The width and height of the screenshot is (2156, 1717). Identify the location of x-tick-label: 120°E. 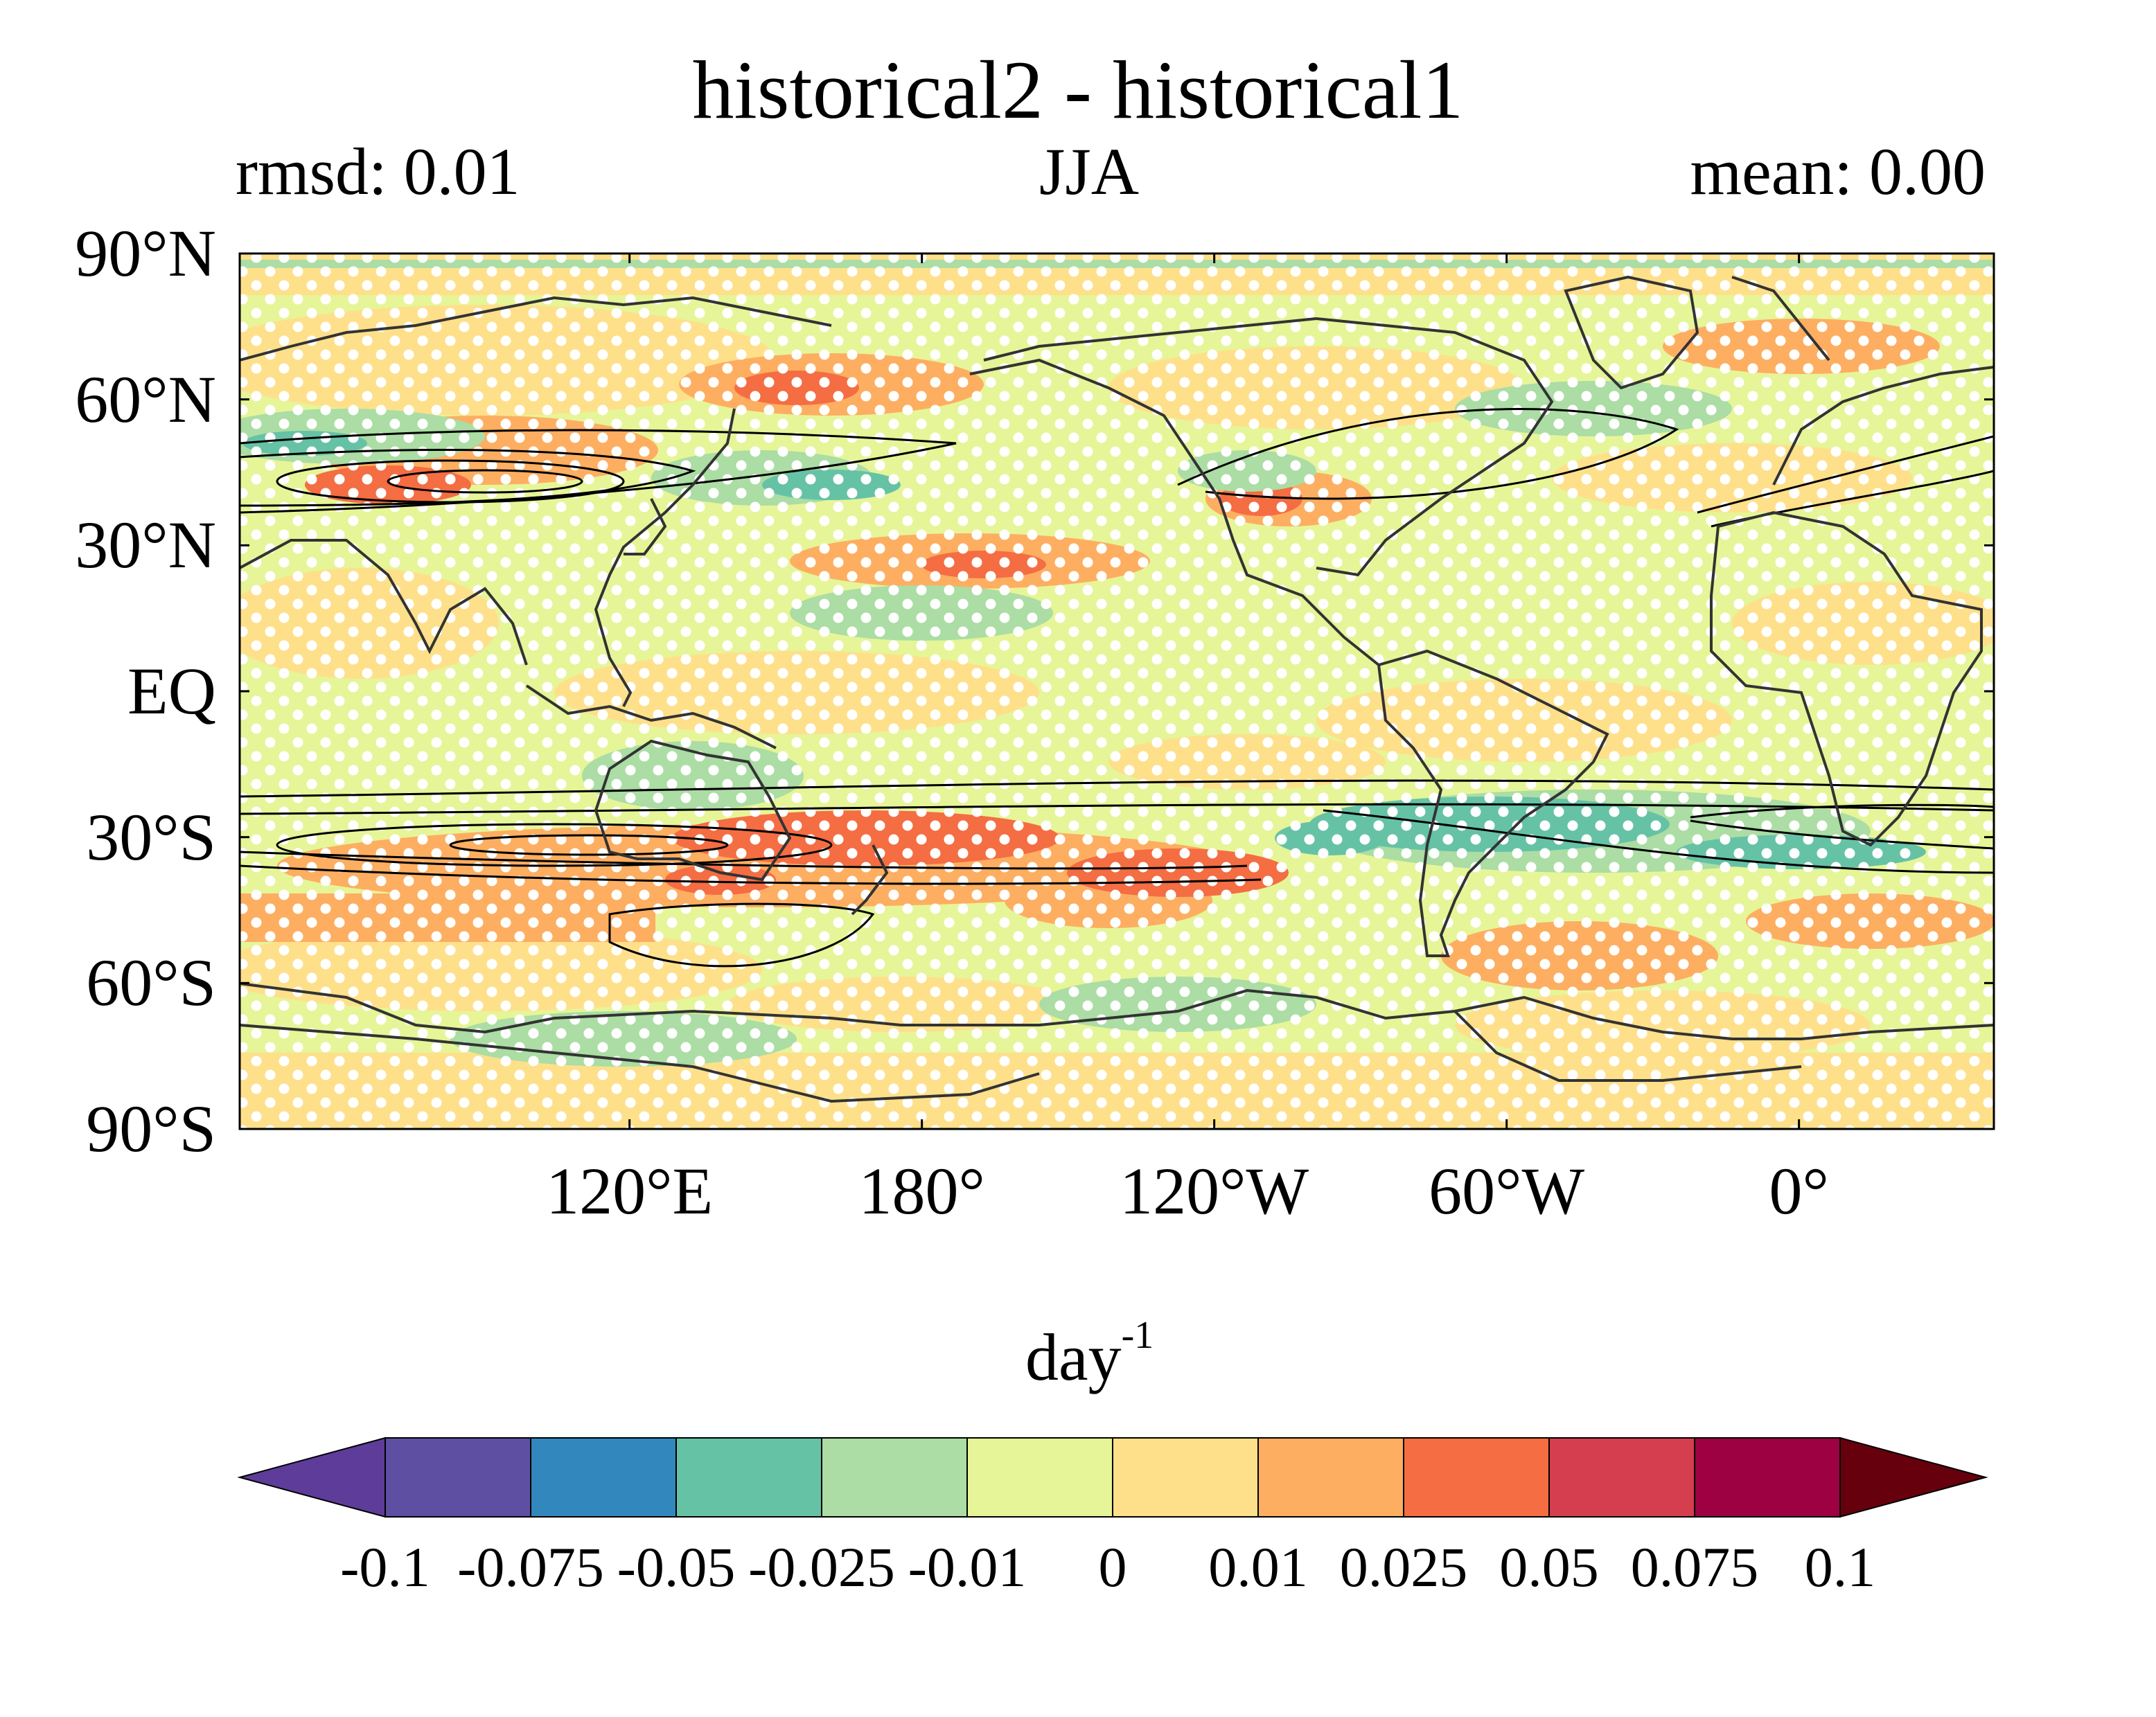
(630, 1191).